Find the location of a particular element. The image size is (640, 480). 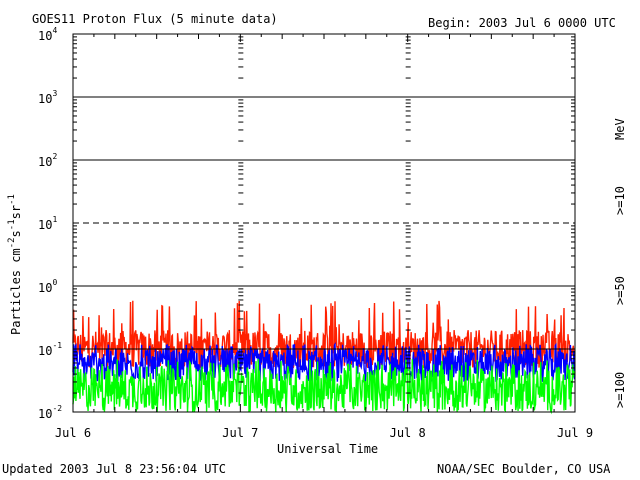

svg-text: Particles cm-2s-1sr-1 is located at coordinates (15, 264).